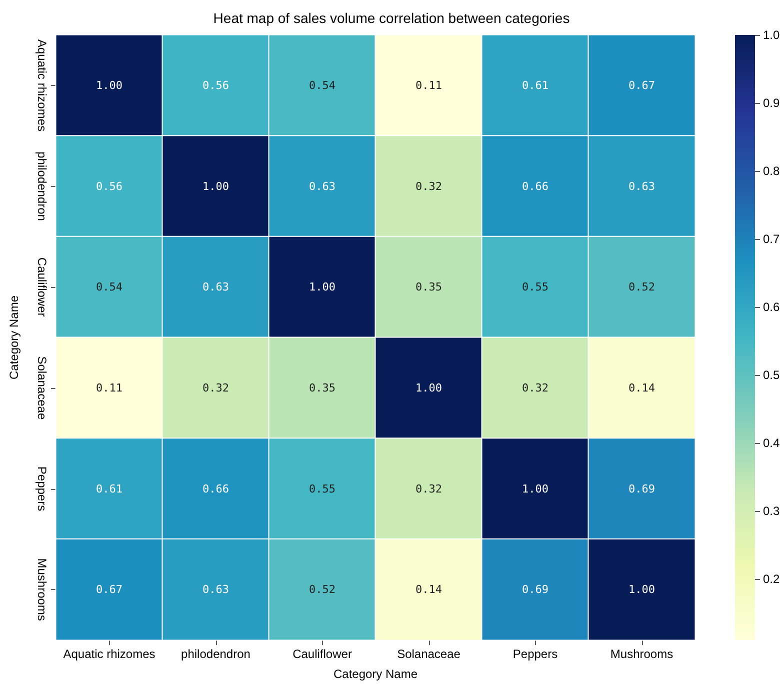  I want to click on color-bar-label: 0.9, so click(771, 103).